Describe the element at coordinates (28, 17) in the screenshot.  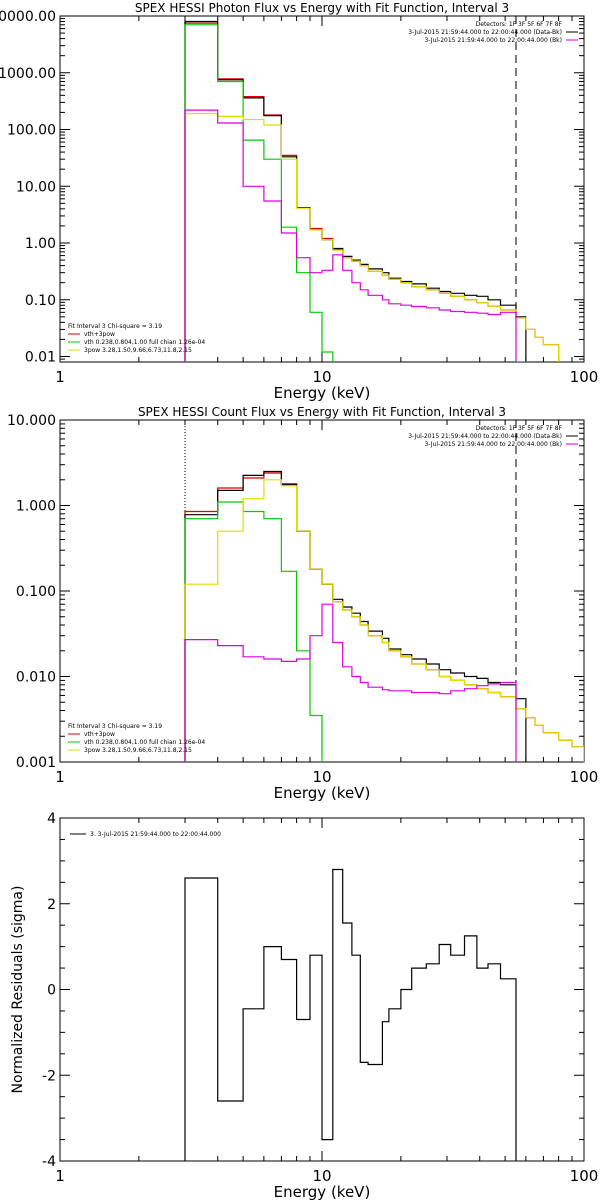
I see `y-tick-label: 10000.00` at that location.